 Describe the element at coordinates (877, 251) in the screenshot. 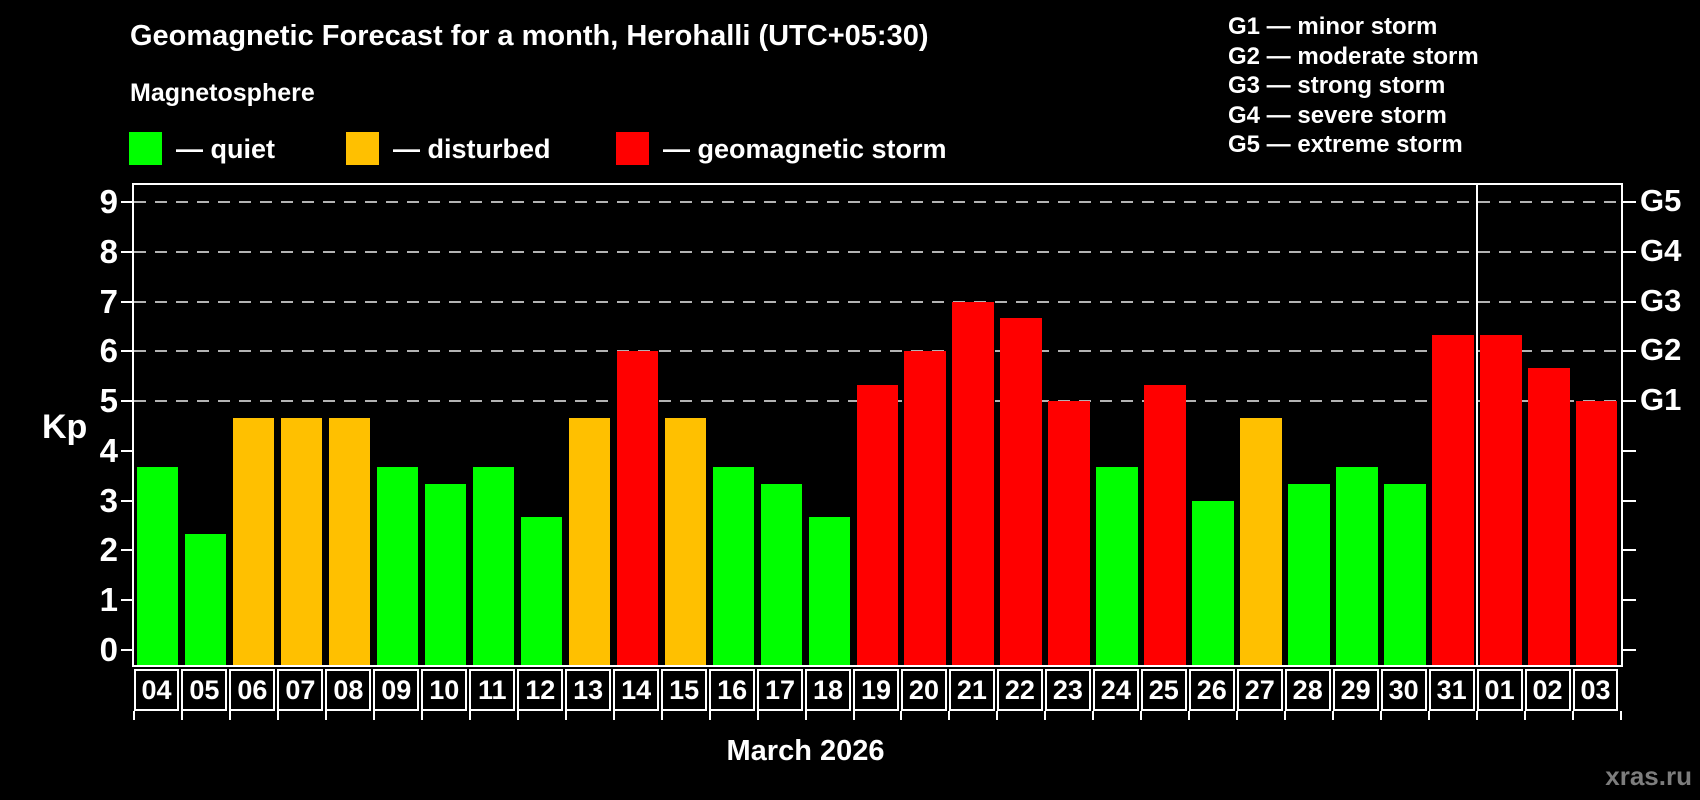

I see `gridline-kp8` at that location.